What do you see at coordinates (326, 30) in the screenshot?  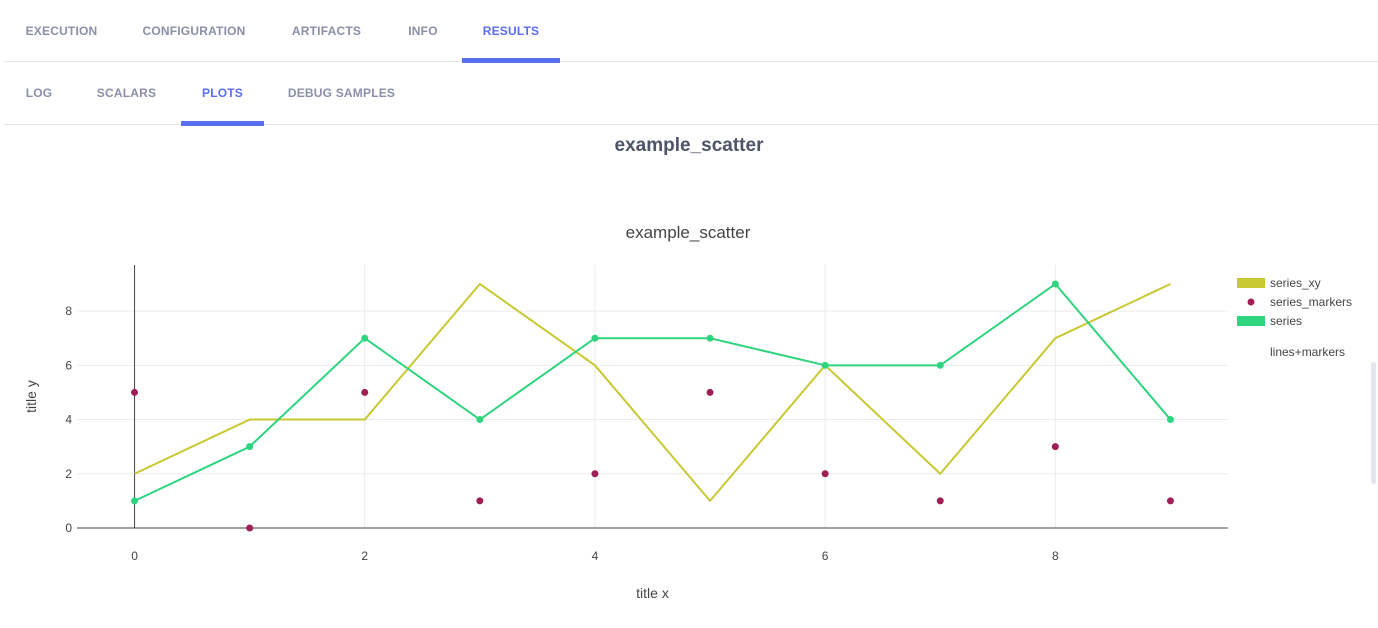 I see `tab-artifacts: ARTIFACTS` at bounding box center [326, 30].